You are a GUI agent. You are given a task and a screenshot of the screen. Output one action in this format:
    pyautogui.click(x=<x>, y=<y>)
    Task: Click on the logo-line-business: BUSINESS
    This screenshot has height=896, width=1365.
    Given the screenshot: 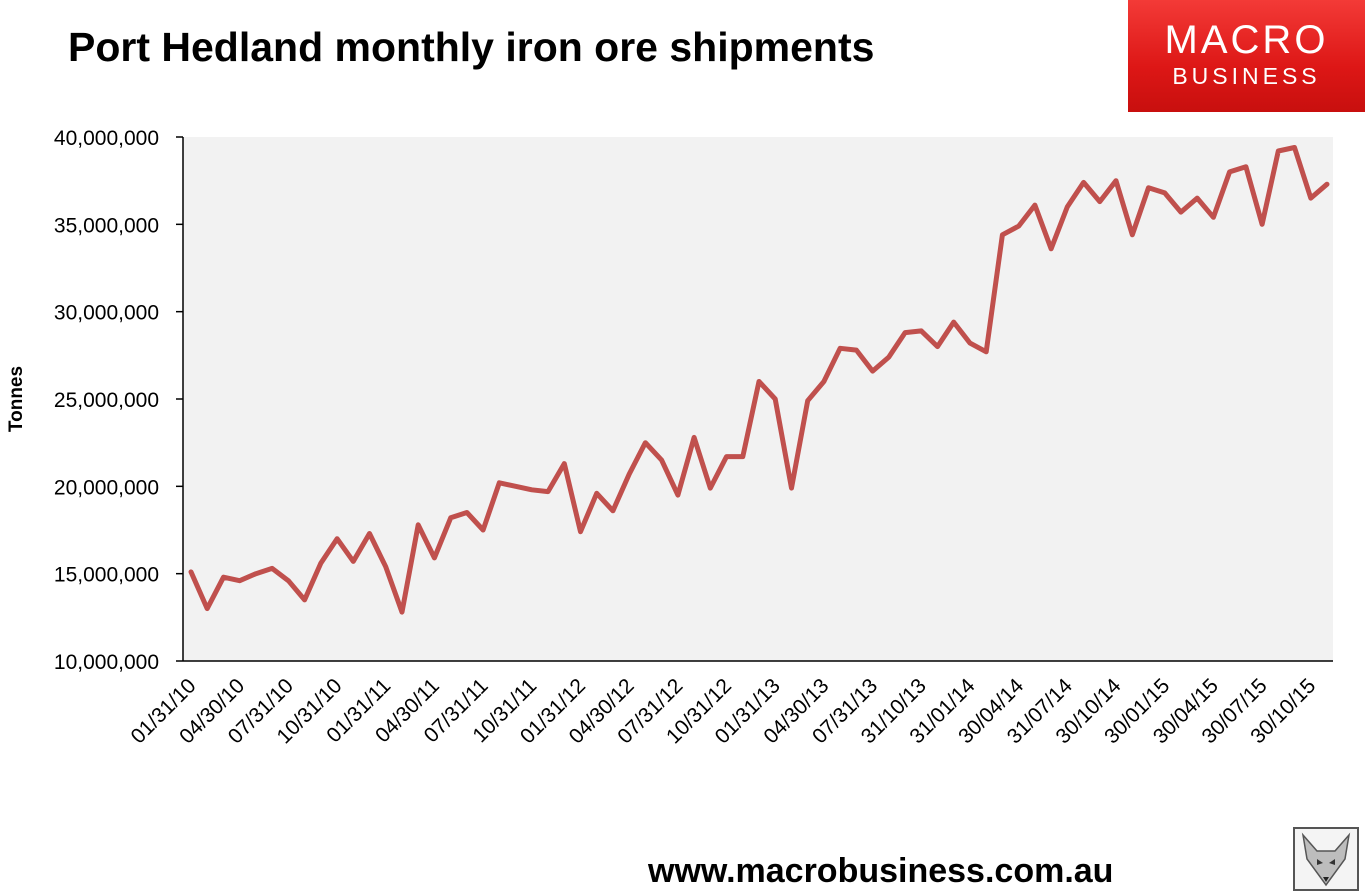 What is the action you would take?
    pyautogui.click(x=1246, y=76)
    